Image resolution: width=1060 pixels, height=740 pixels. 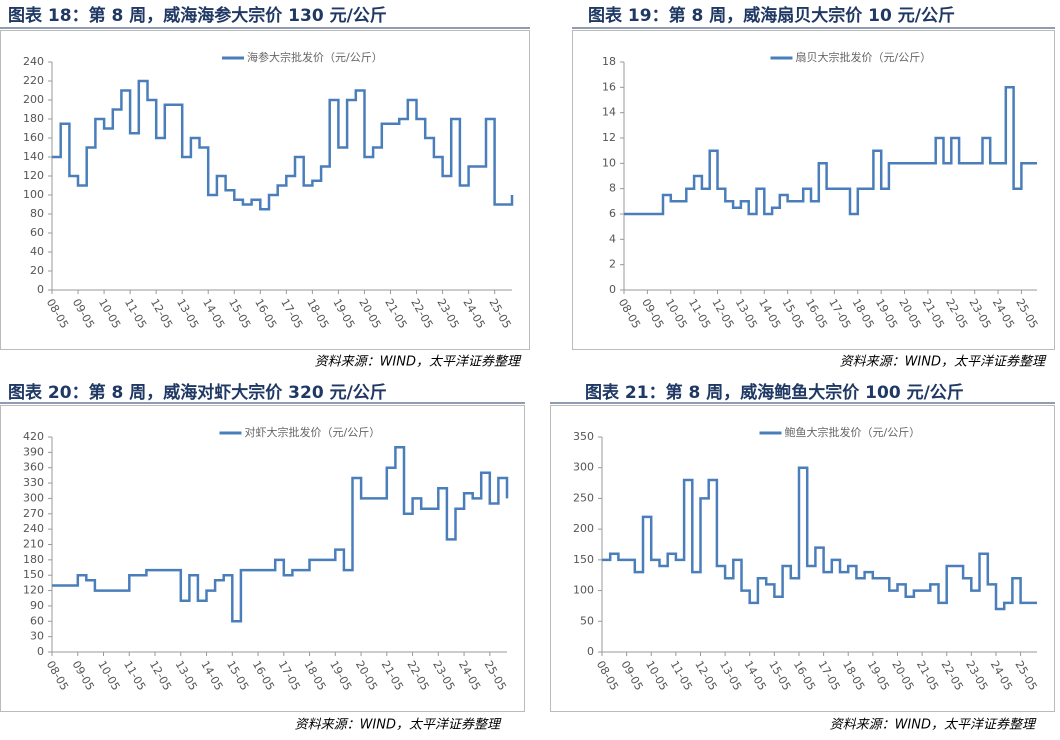 I want to click on y-tick-label: 10, so click(x=609, y=162).